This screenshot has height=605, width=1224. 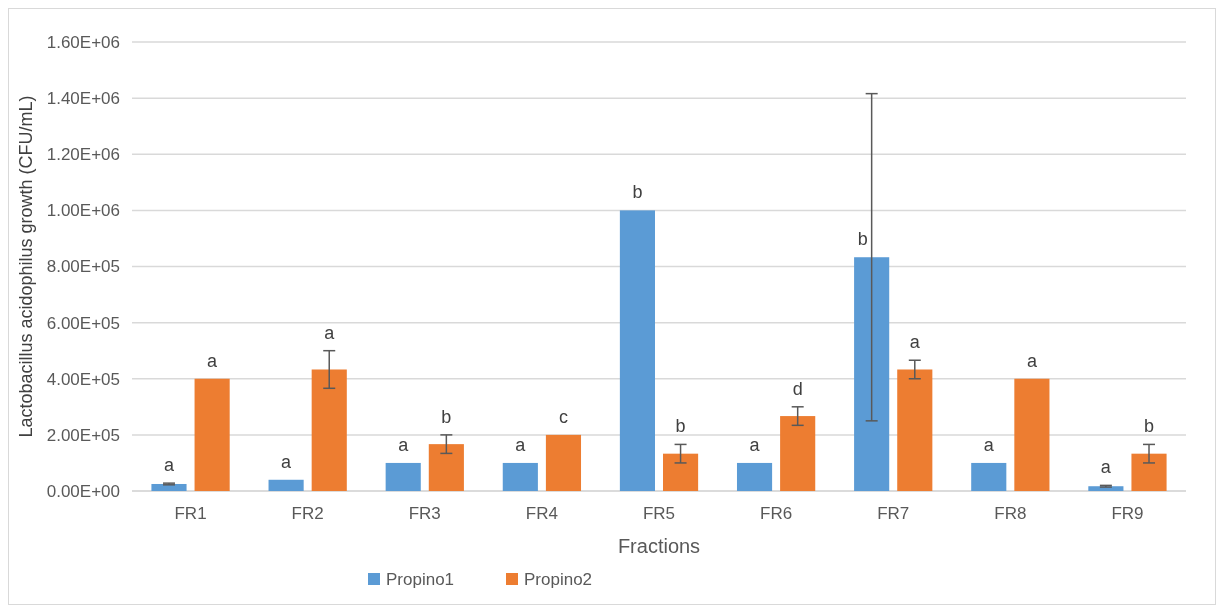 I want to click on x-tick-label: FR6, so click(x=776, y=513).